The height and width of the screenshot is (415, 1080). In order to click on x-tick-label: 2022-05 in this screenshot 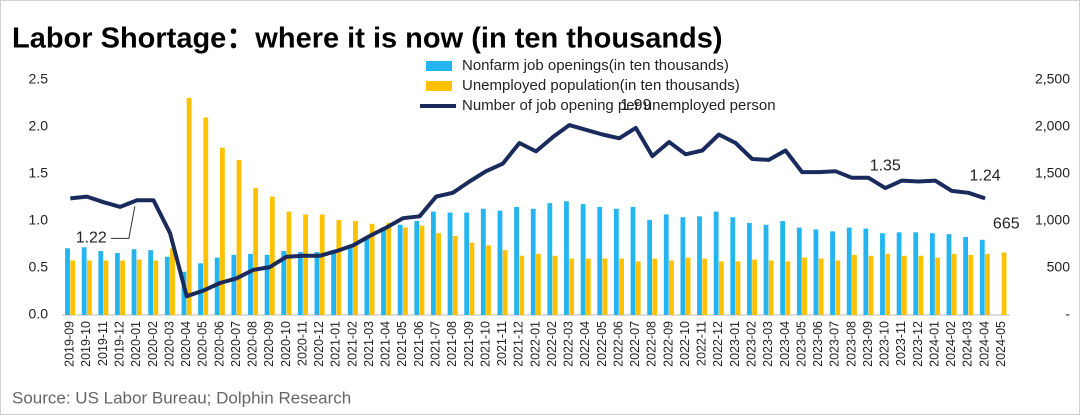, I will do `click(602, 344)`.